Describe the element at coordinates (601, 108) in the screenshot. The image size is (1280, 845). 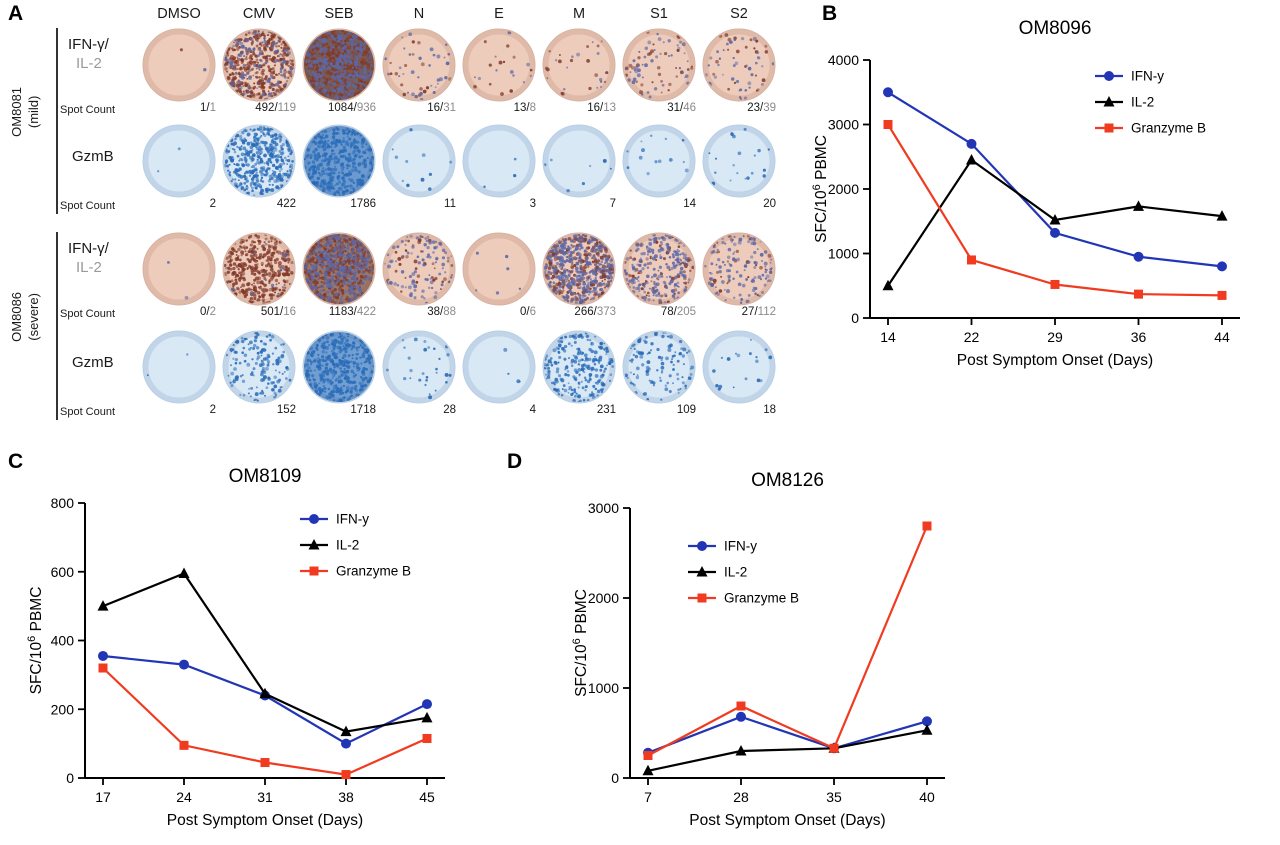
I see `spot-count-value: 16/13` at that location.